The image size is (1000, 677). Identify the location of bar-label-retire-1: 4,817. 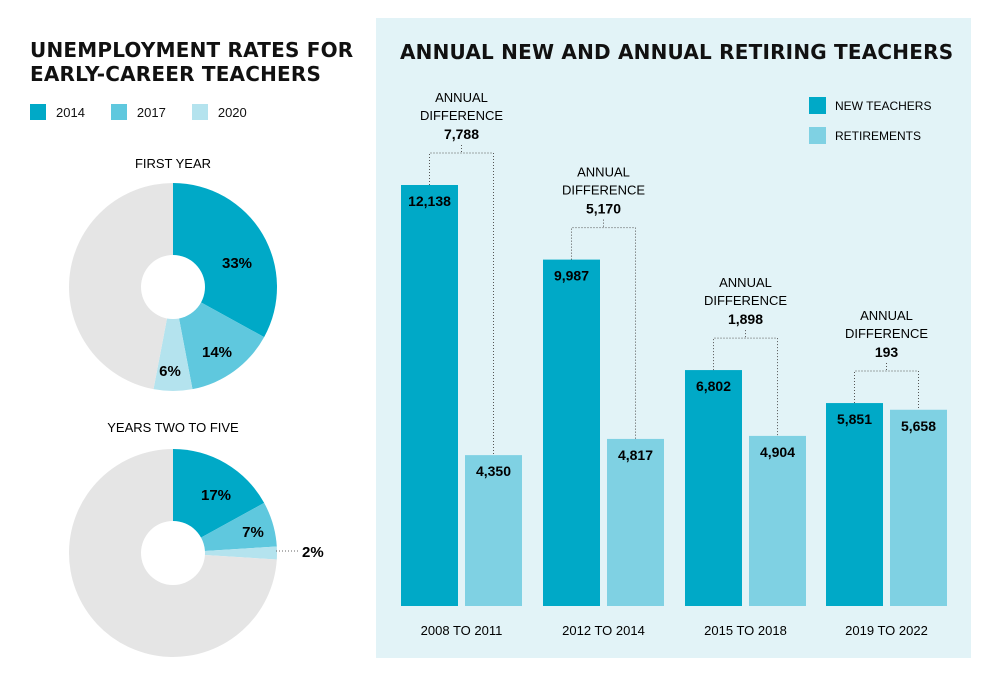
(635, 455).